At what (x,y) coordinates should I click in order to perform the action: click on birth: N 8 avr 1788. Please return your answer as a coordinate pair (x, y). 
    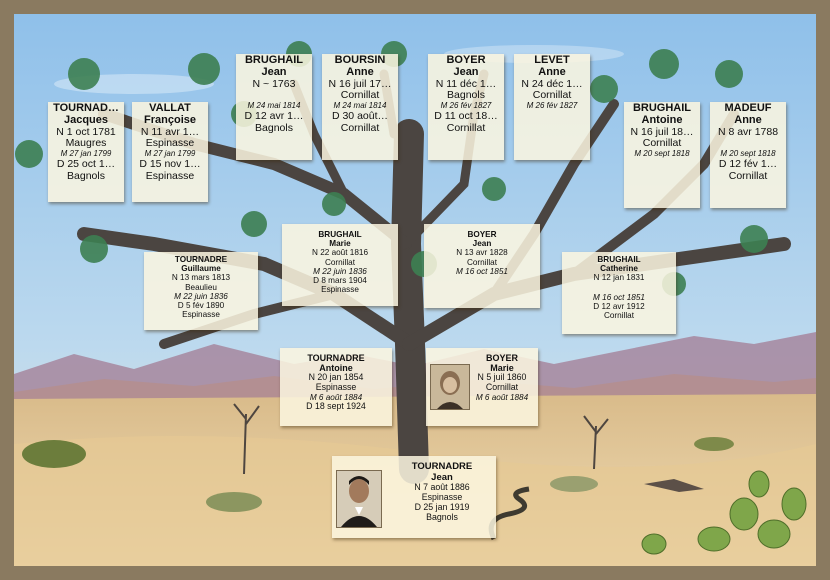
    Looking at the image, I should click on (748, 132).